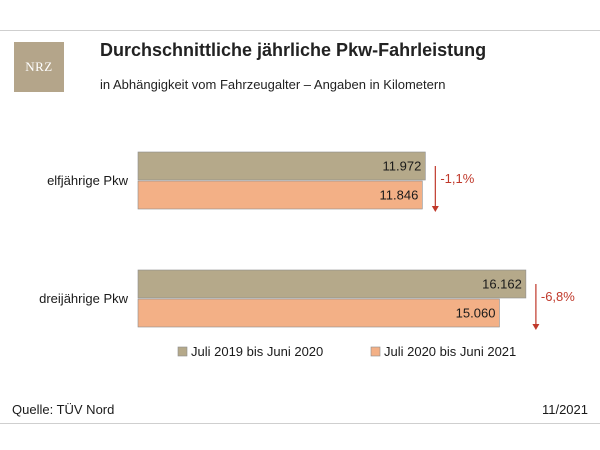  Describe the element at coordinates (83, 298) in the screenshot. I see `category-label-2: dreijährige Pkw` at that location.